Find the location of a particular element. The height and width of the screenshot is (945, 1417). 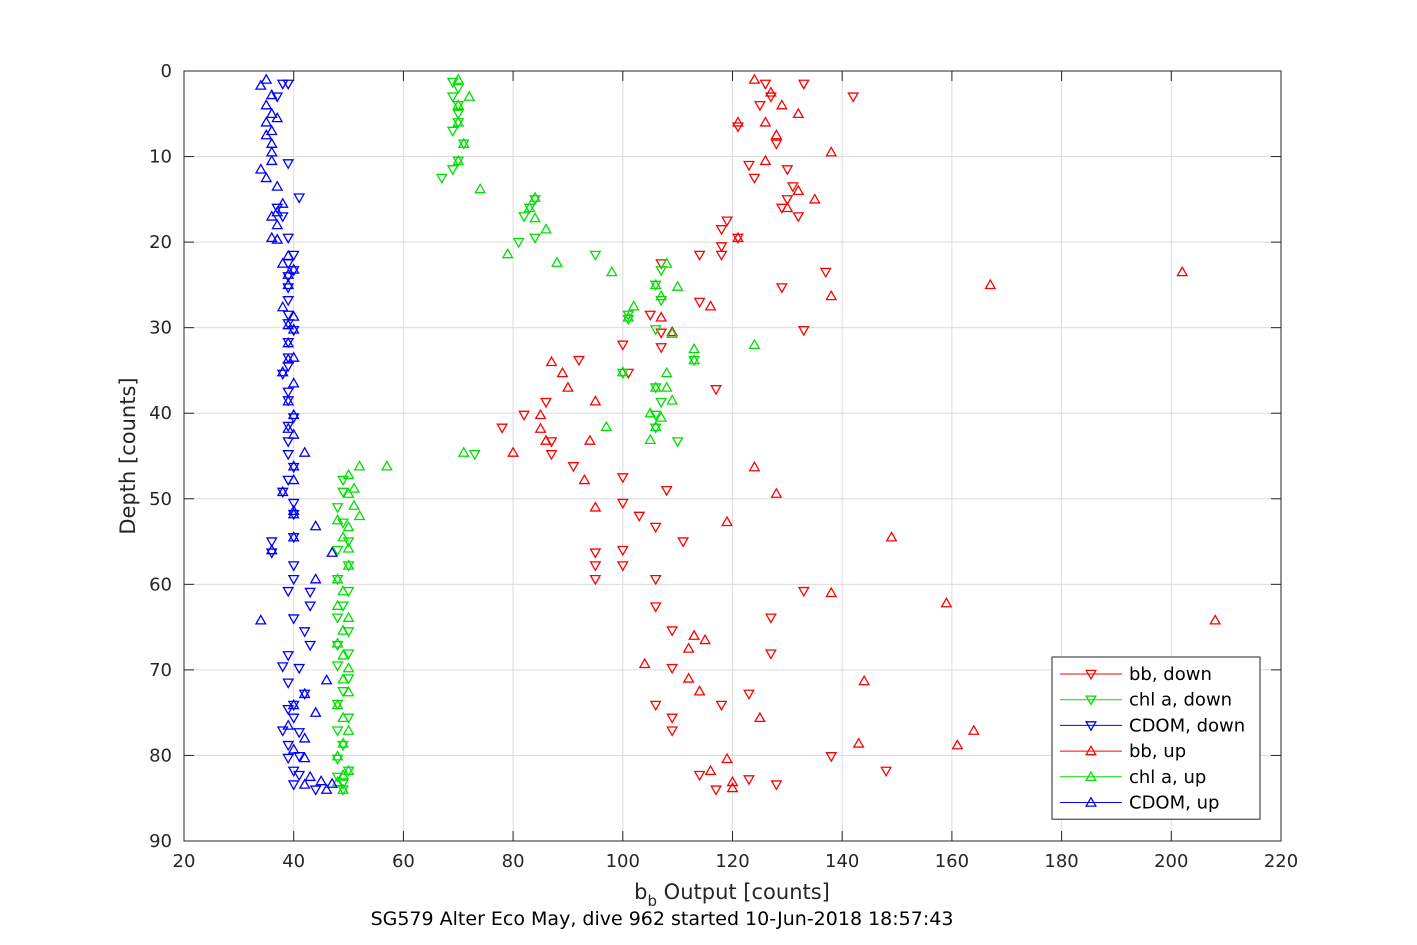

y-tick-label: 20 is located at coordinates (160, 242).